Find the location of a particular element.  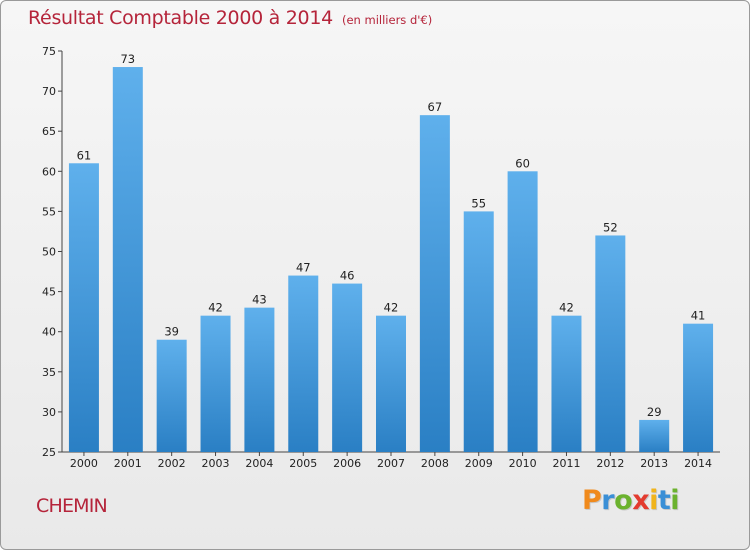

y-tick-label: 30 is located at coordinates (49, 412).